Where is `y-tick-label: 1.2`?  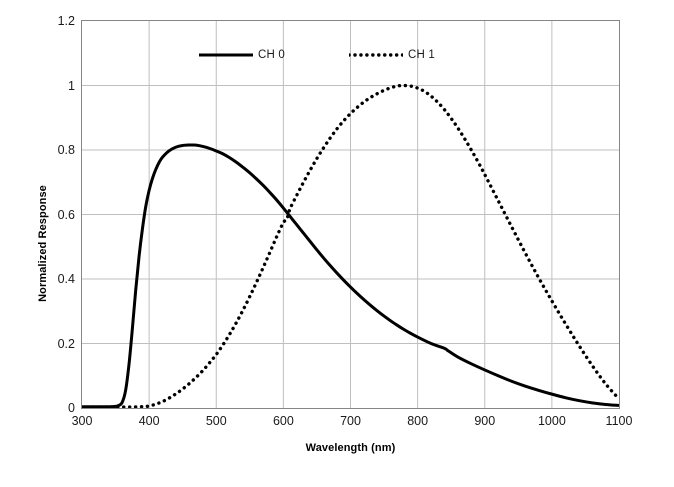 y-tick-label: 1.2 is located at coordinates (66, 21).